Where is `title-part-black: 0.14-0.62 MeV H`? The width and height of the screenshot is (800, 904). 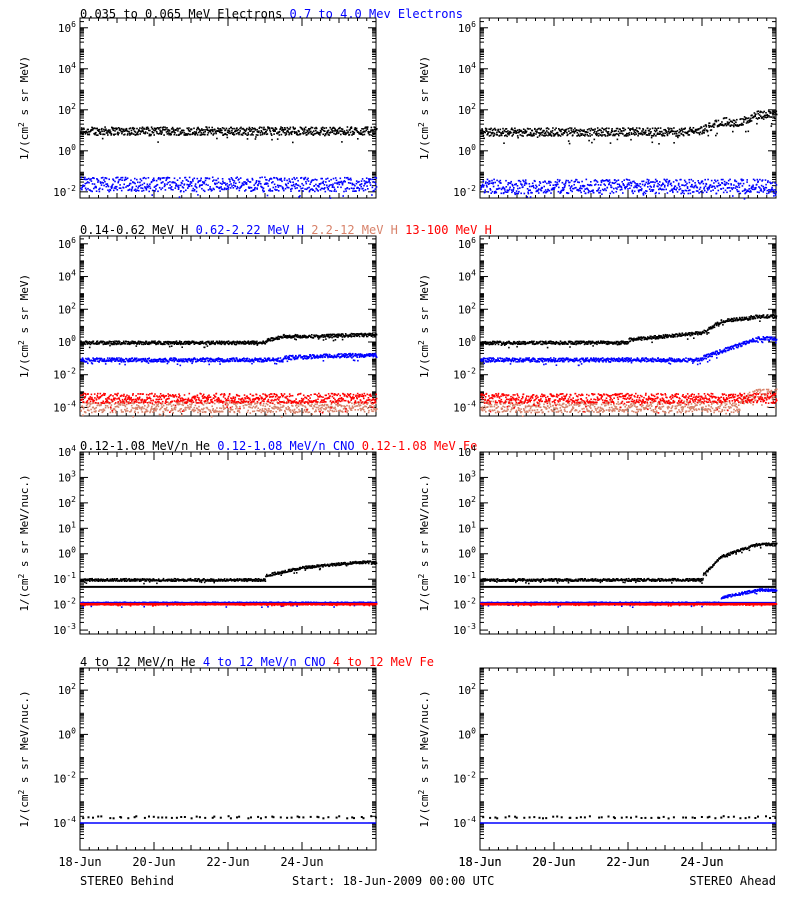 title-part-black: 0.14-0.62 MeV H is located at coordinates (134, 230).